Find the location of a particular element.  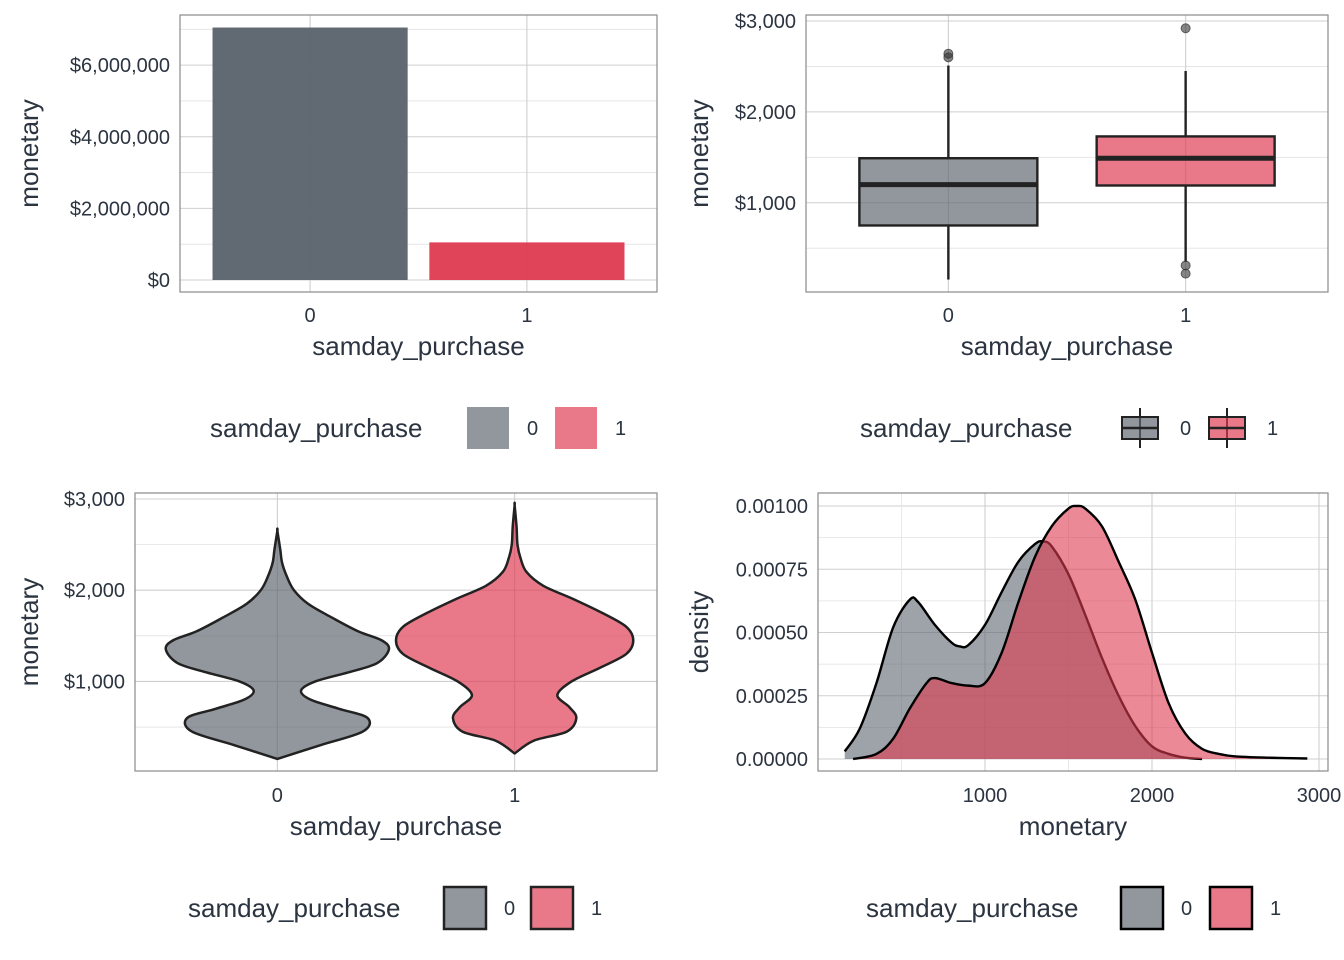

y-tick-label: $2,000,000 is located at coordinates (120, 209).